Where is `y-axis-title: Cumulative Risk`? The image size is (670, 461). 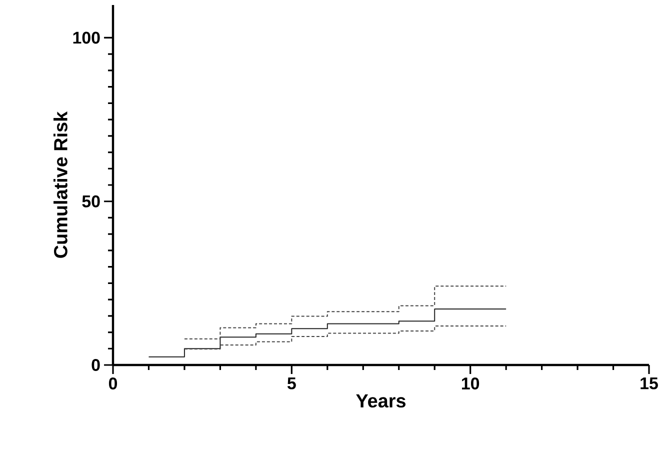
y-axis-title: Cumulative Risk is located at coordinates (61, 184).